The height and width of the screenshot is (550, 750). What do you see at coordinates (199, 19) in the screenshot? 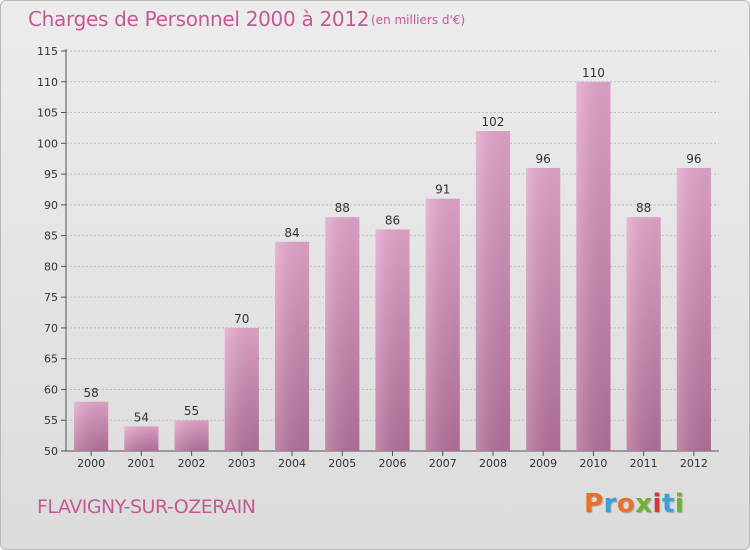
I see `chart-title: Charges de Personnel 2000 à 2012` at bounding box center [199, 19].